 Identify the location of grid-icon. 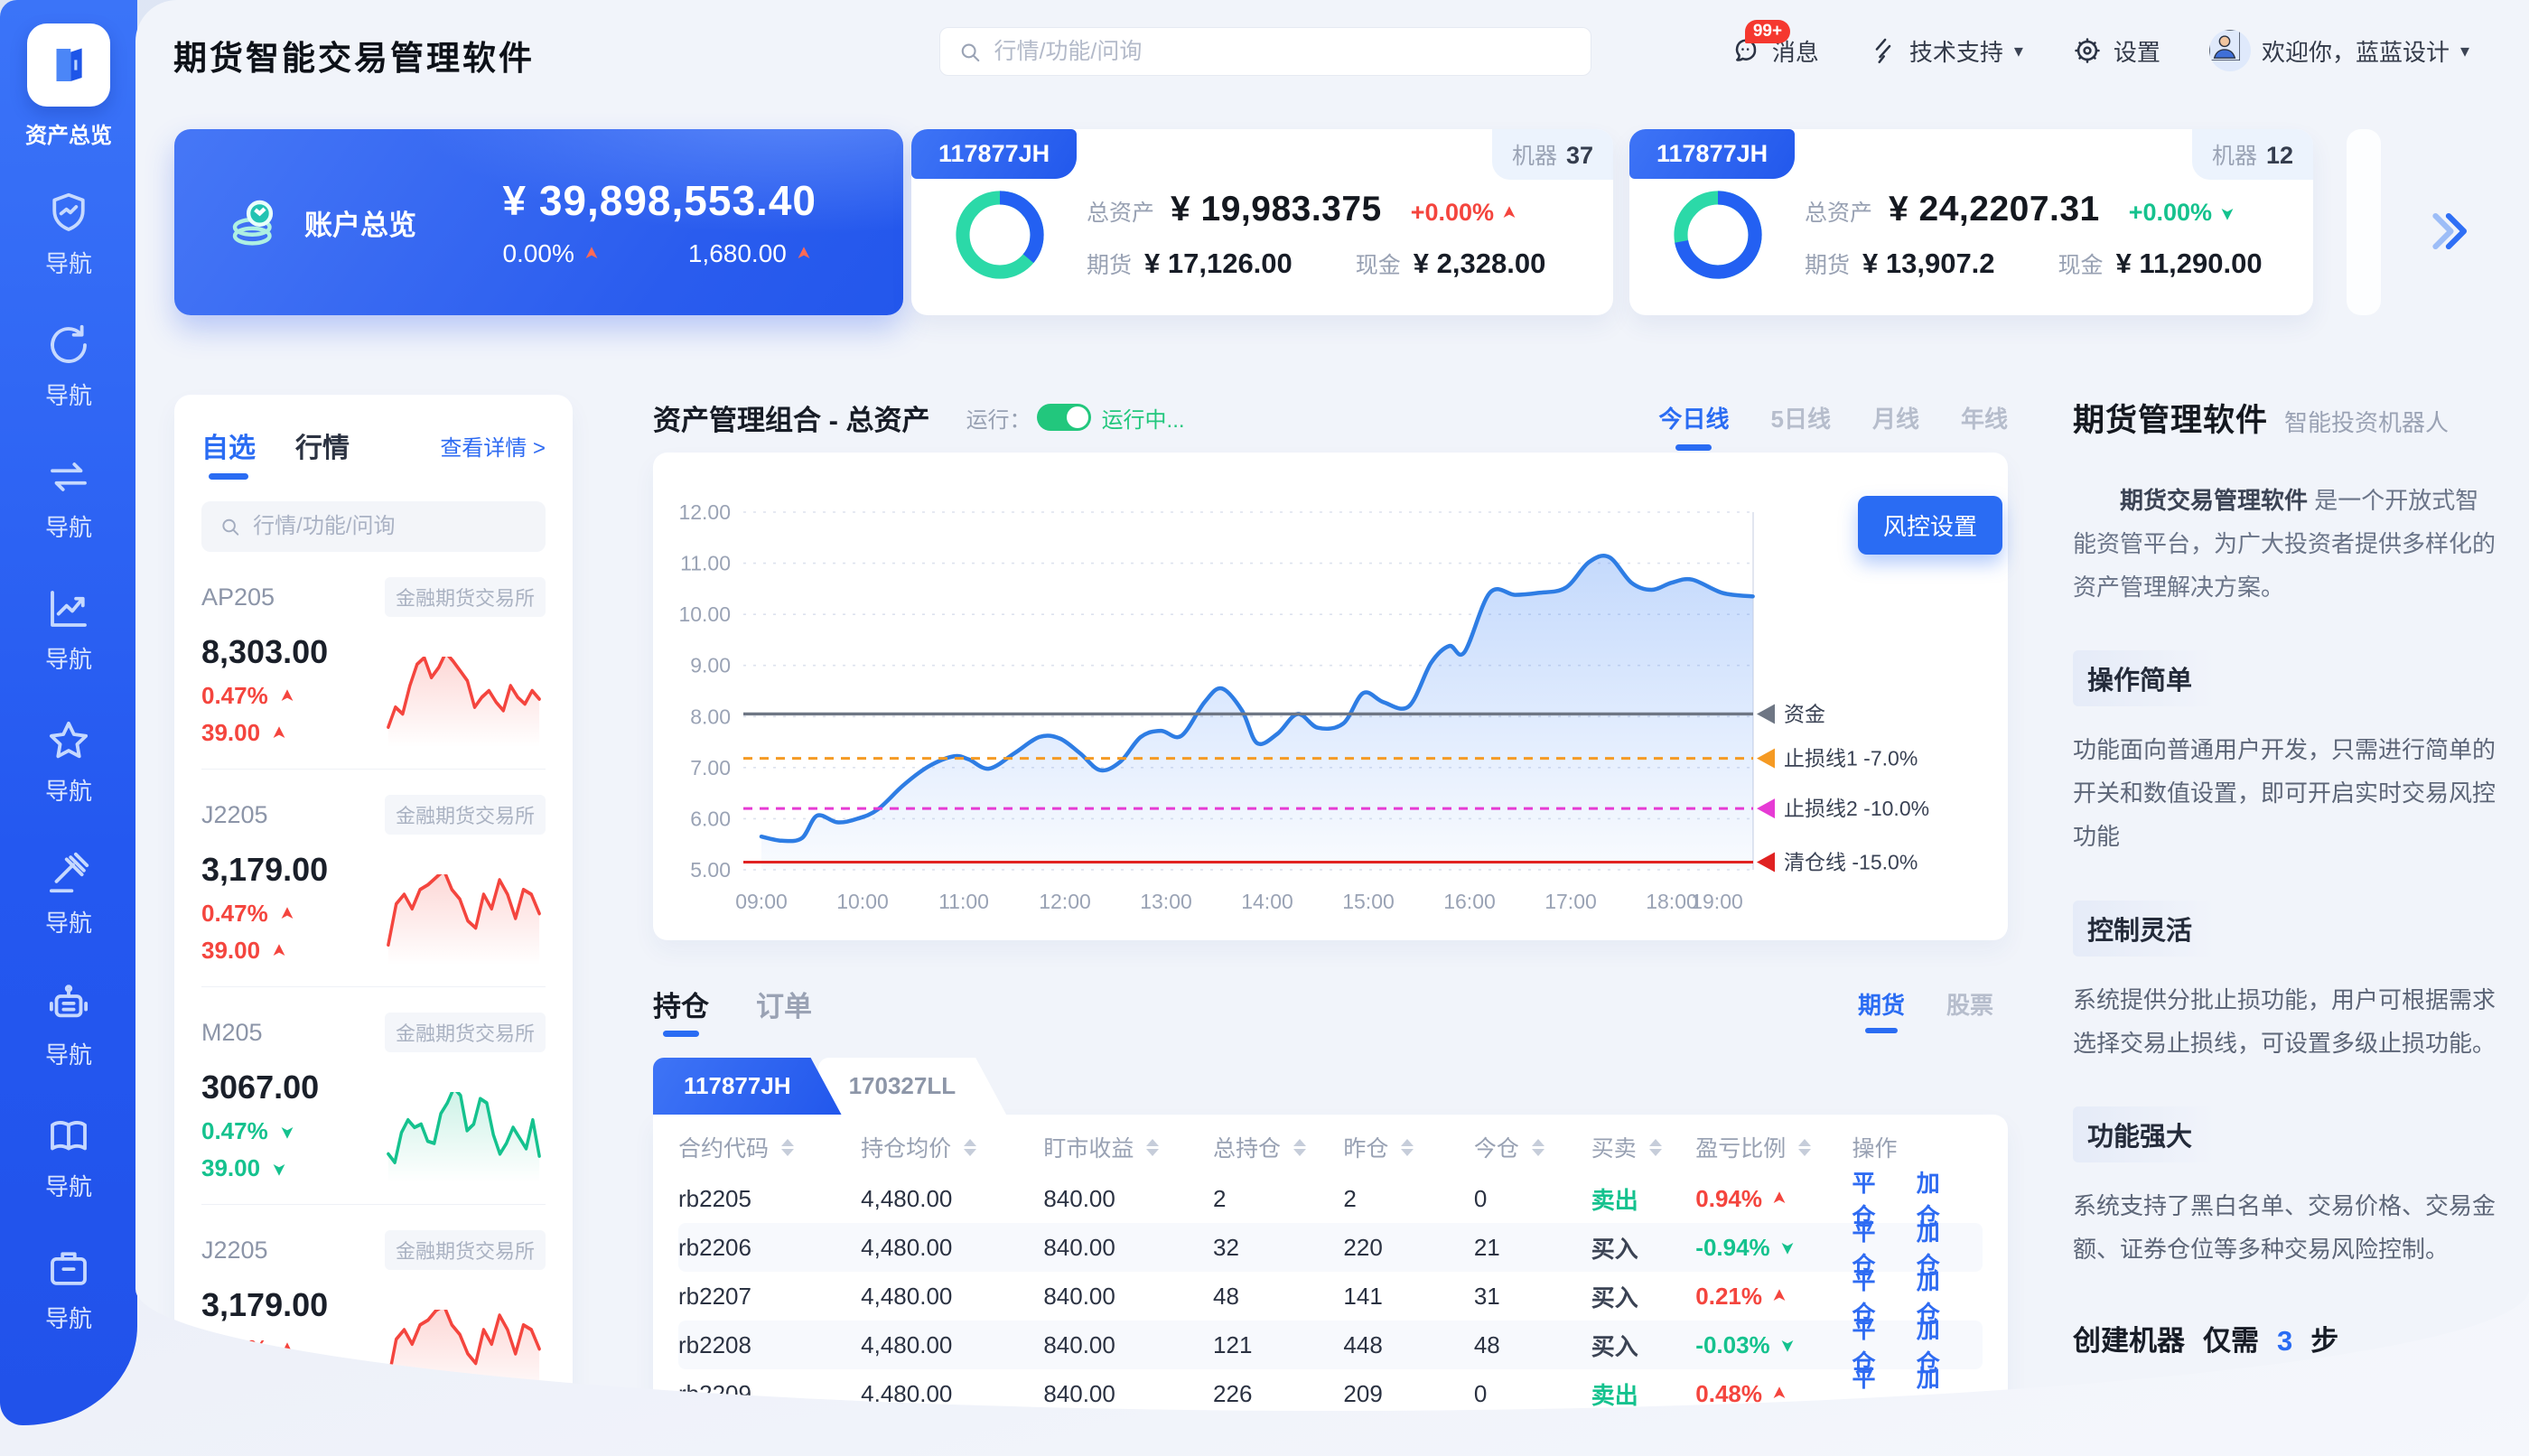
(2117, 1404).